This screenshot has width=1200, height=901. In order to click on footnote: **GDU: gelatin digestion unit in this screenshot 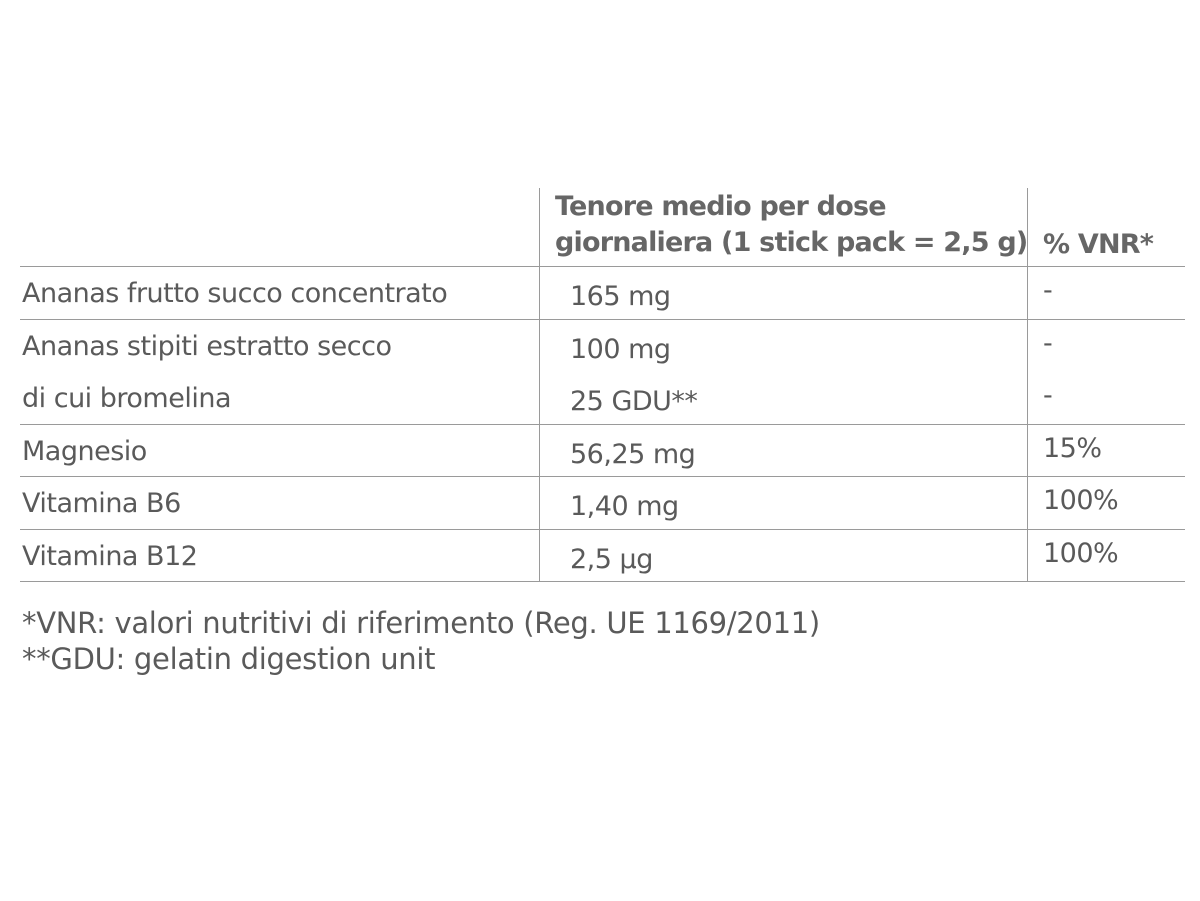, I will do `click(229, 659)`.